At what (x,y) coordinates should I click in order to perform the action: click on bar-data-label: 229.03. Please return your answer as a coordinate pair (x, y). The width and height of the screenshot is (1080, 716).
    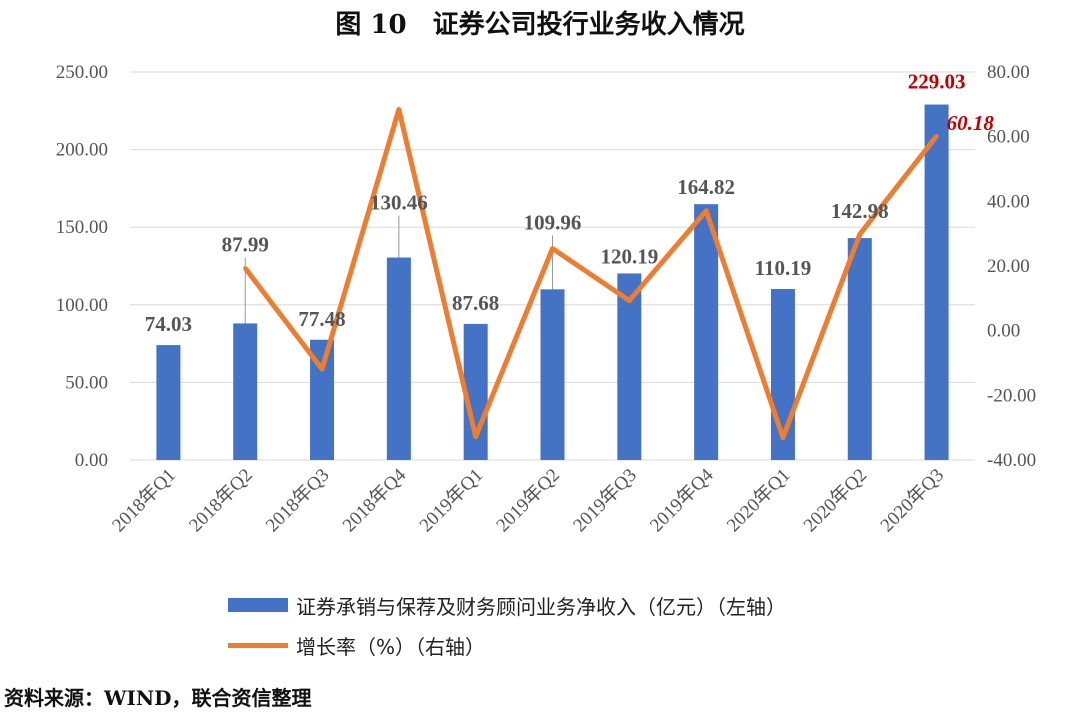
    Looking at the image, I should click on (937, 82).